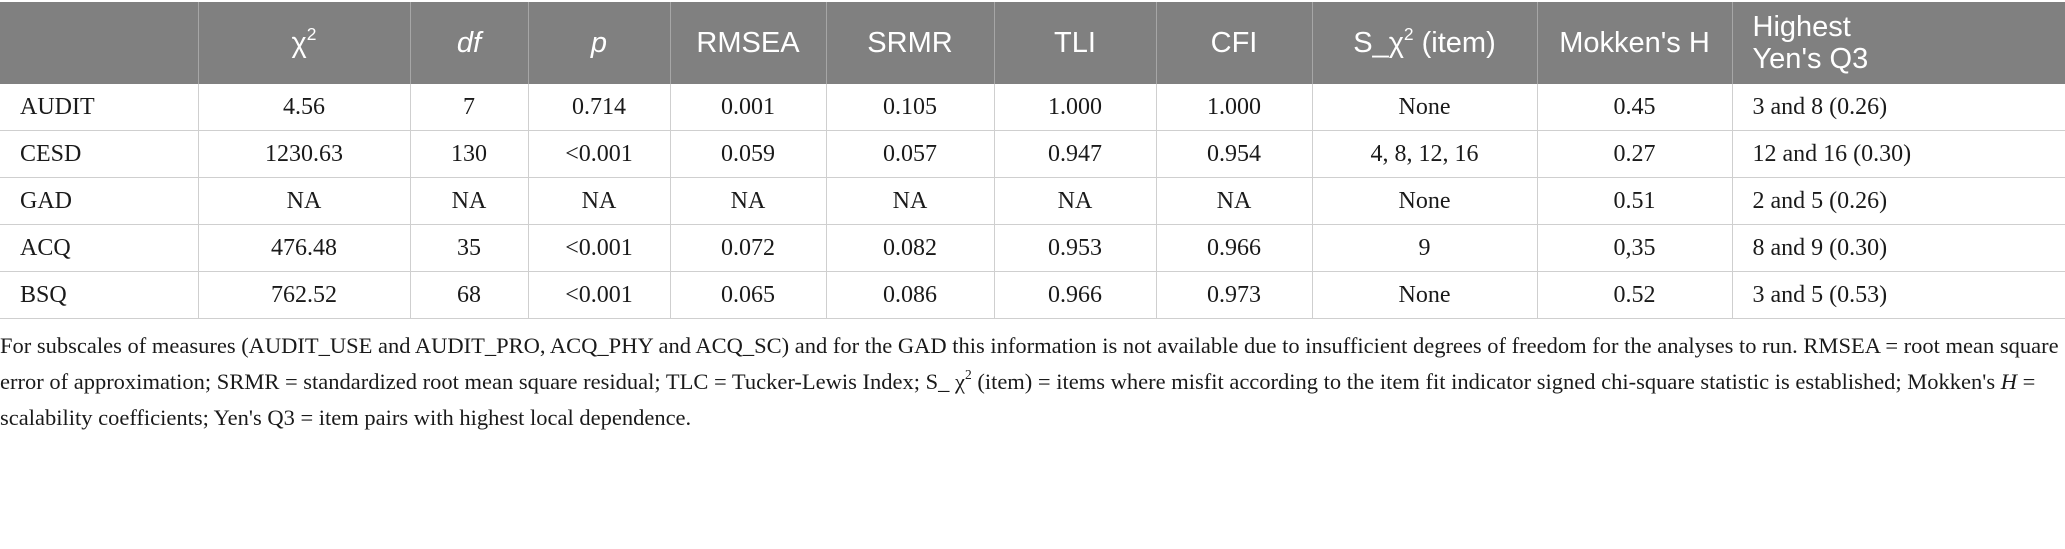 Image resolution: width=2065 pixels, height=549 pixels. What do you see at coordinates (1635, 248) in the screenshot?
I see `cell-mokken-h: 0,35` at bounding box center [1635, 248].